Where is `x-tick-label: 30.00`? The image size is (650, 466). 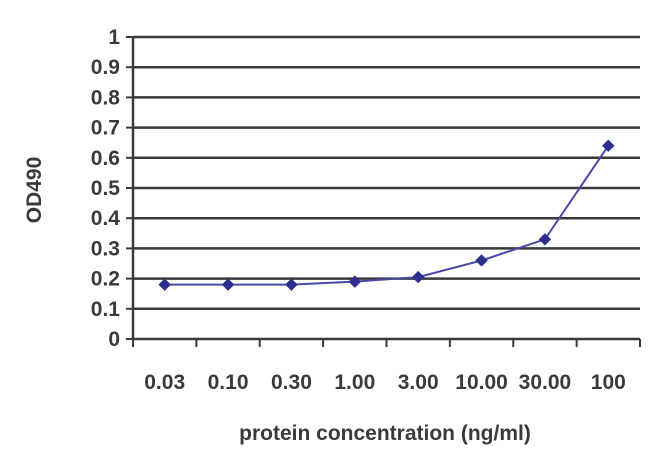 x-tick-label: 30.00 is located at coordinates (545, 382).